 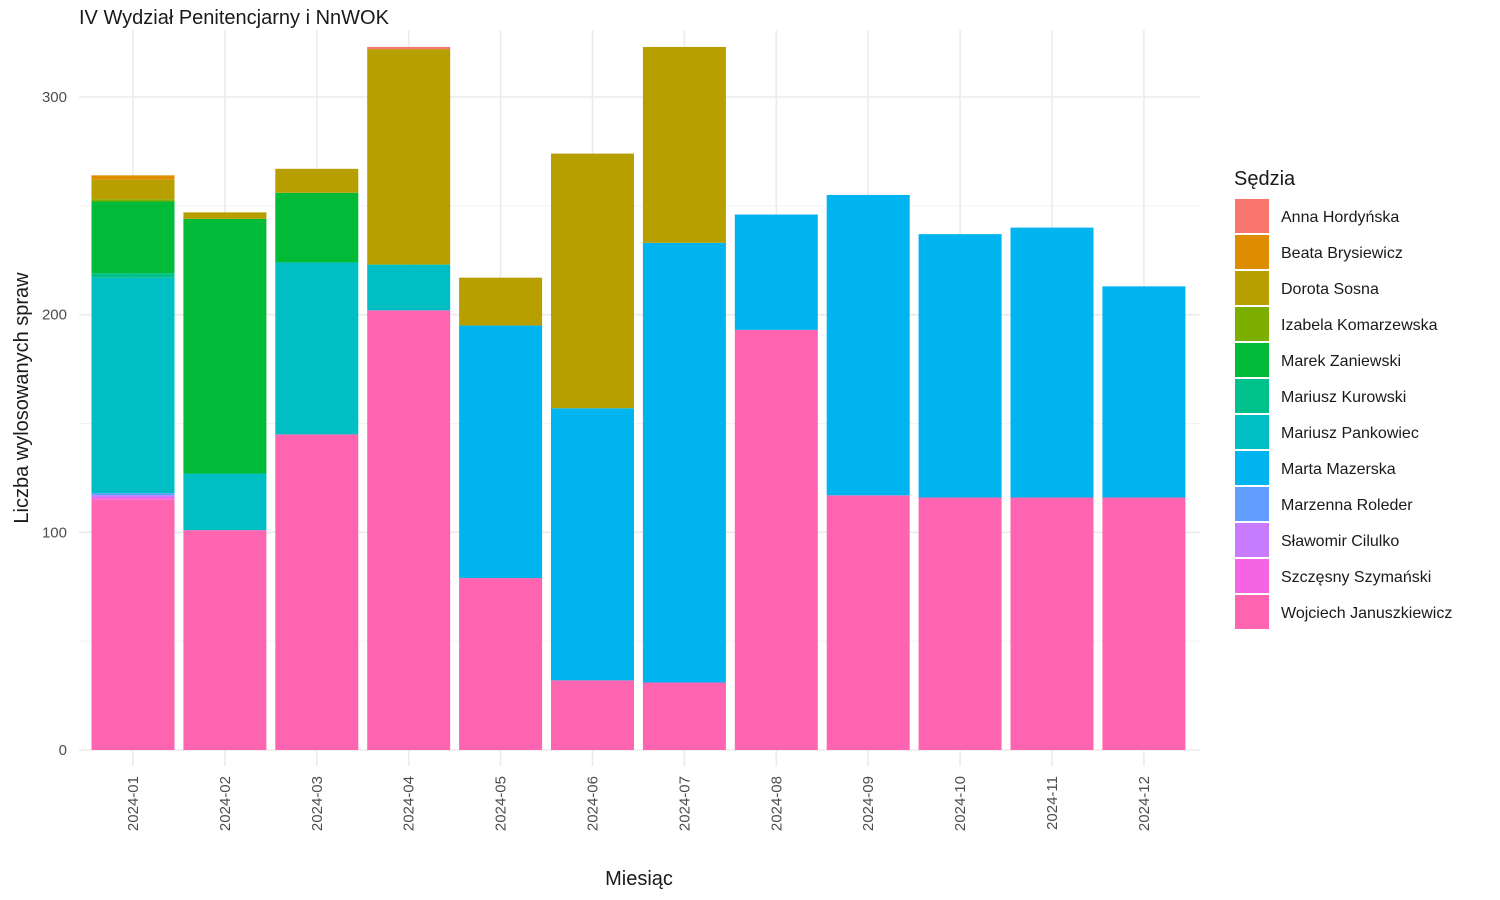 What do you see at coordinates (133, 200) in the screenshot?
I see `bar-segment-2024-01-izabela-komarzewska` at bounding box center [133, 200].